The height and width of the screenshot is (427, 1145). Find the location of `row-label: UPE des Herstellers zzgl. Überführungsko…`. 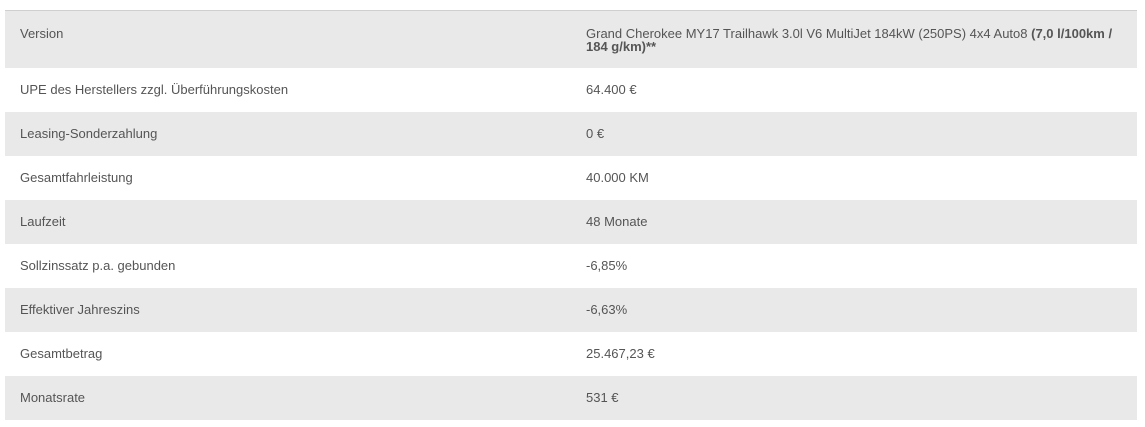

row-label: UPE des Herstellers zzgl. Überführungsko… is located at coordinates (154, 89).